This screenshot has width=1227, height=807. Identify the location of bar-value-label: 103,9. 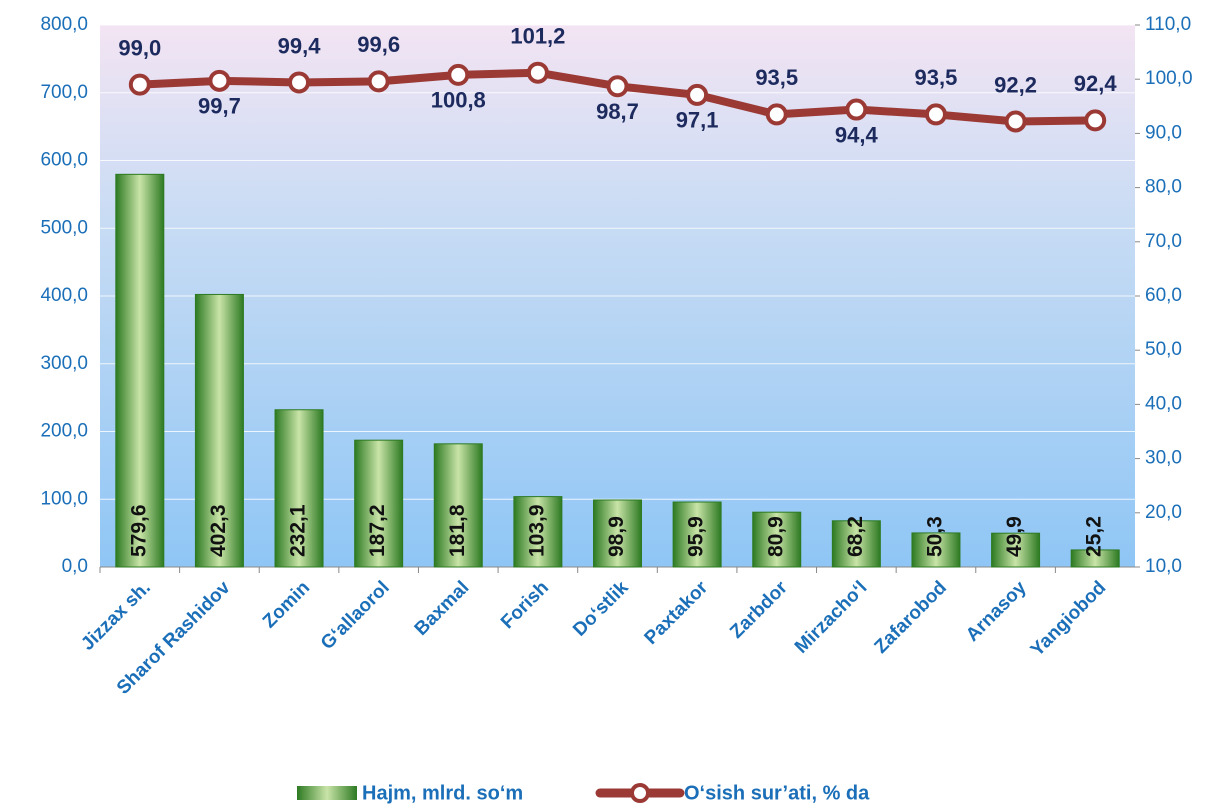
(536, 530).